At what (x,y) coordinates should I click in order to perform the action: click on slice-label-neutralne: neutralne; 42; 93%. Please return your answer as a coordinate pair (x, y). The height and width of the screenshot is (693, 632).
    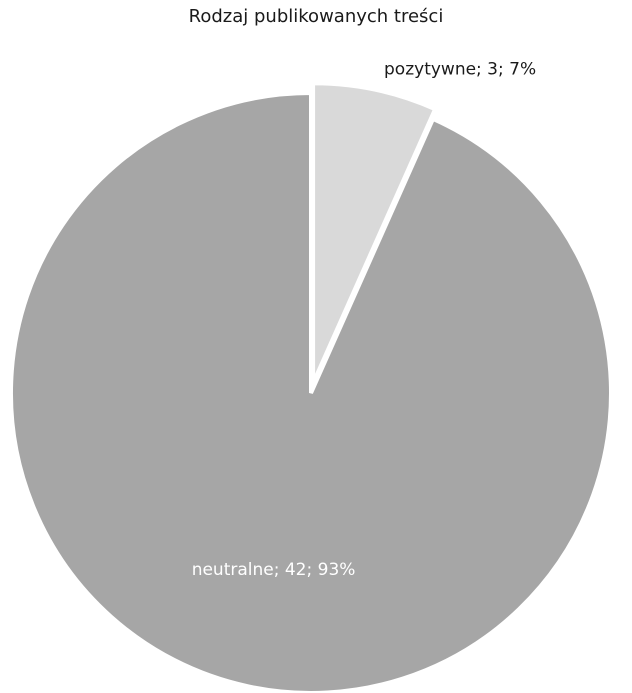
    Looking at the image, I should click on (274, 570).